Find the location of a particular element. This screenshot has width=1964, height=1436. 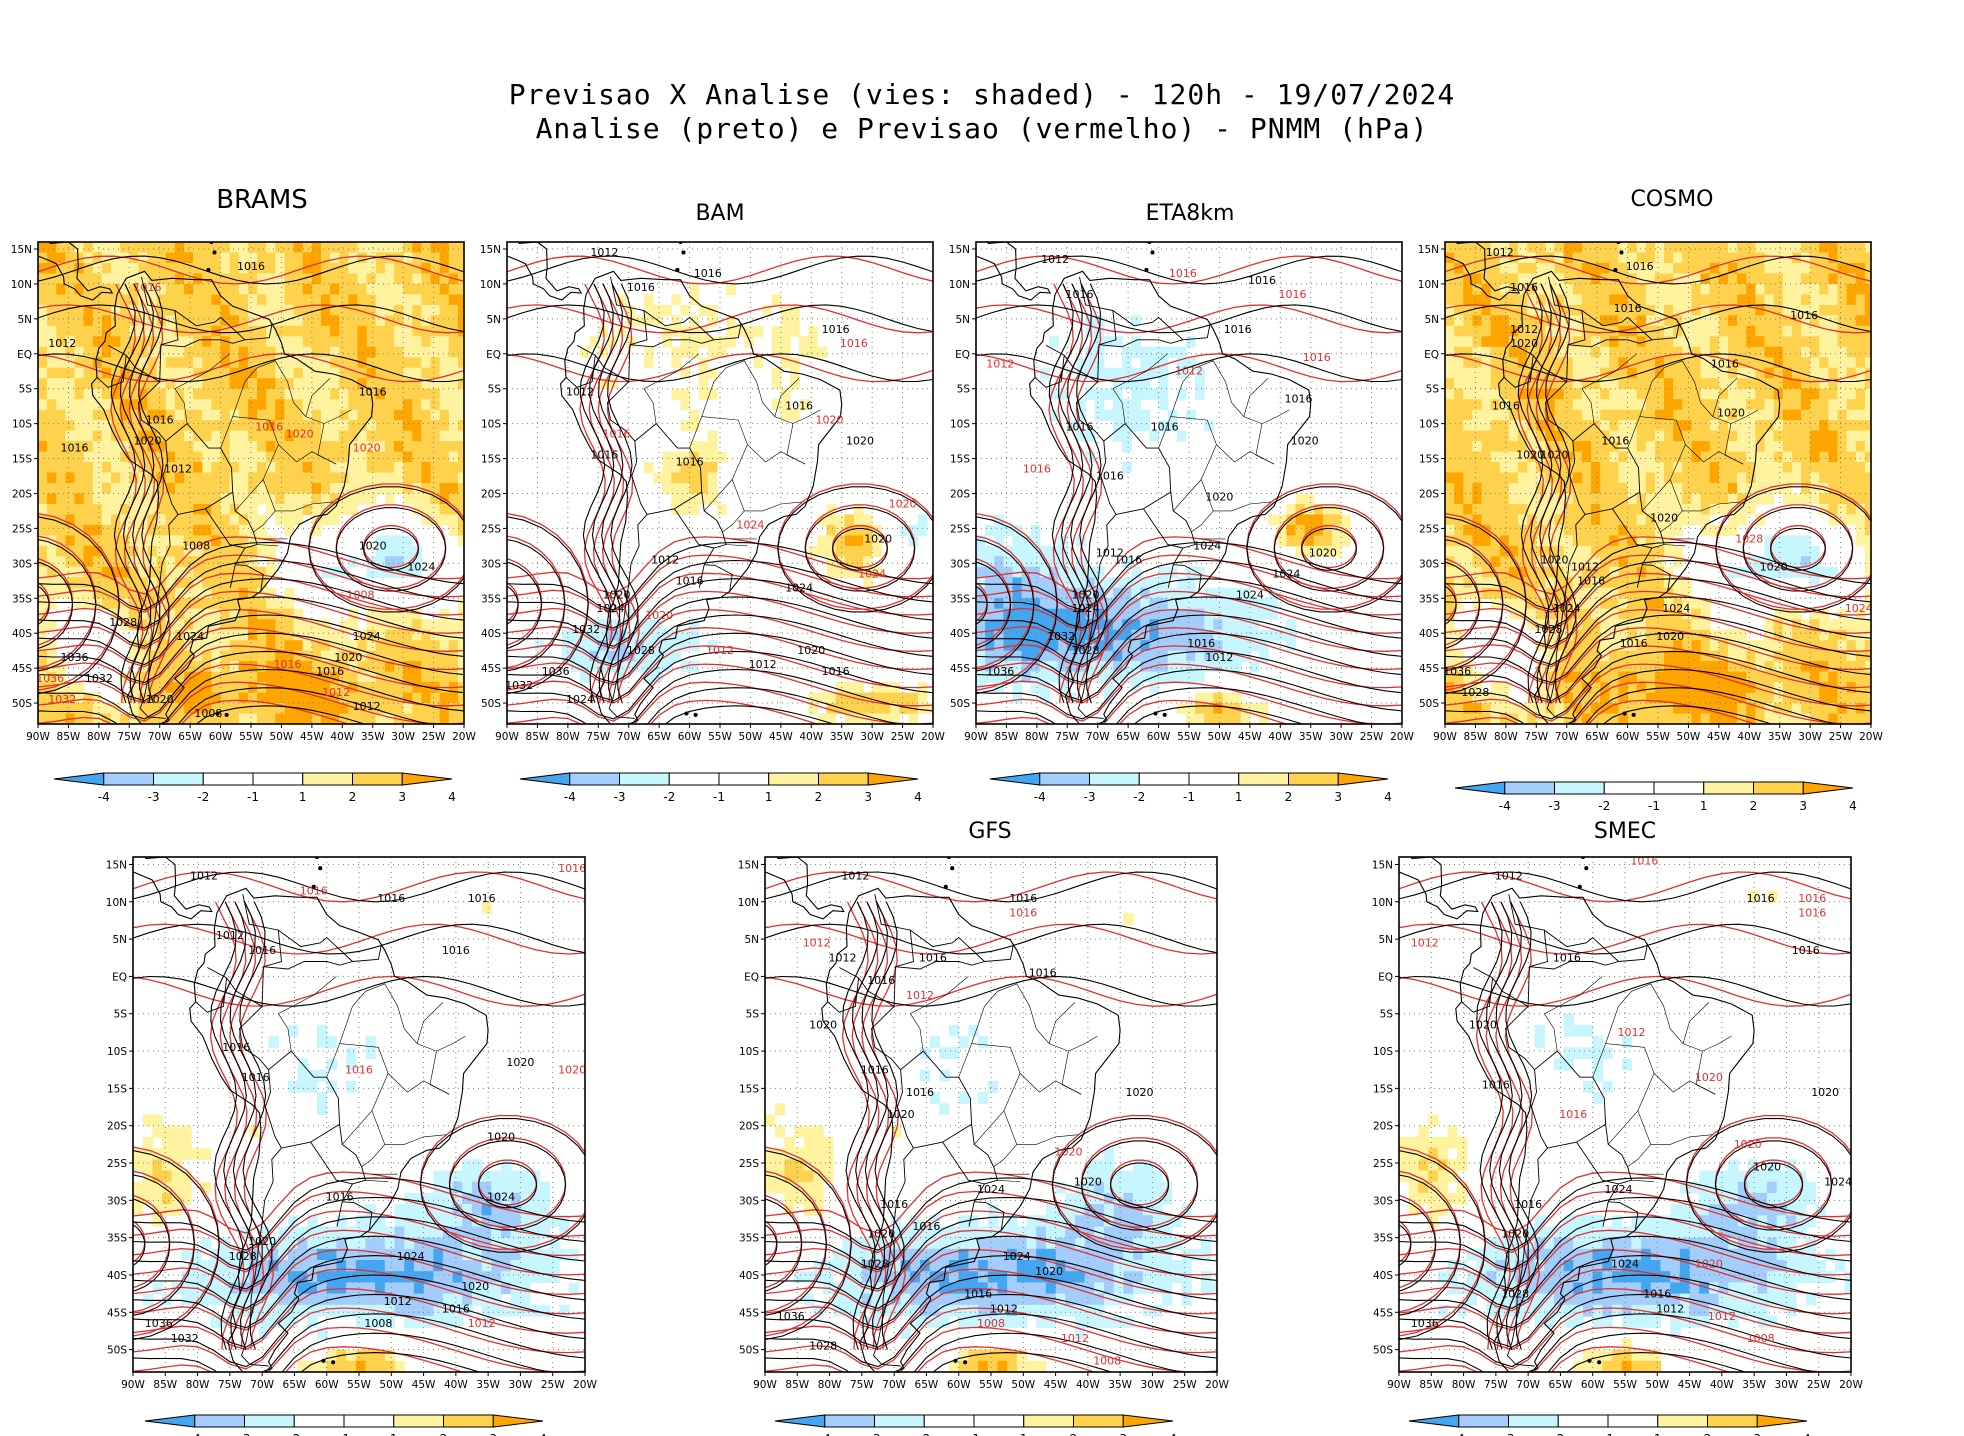

colorbar-label: -2 is located at coordinates (1139, 797).